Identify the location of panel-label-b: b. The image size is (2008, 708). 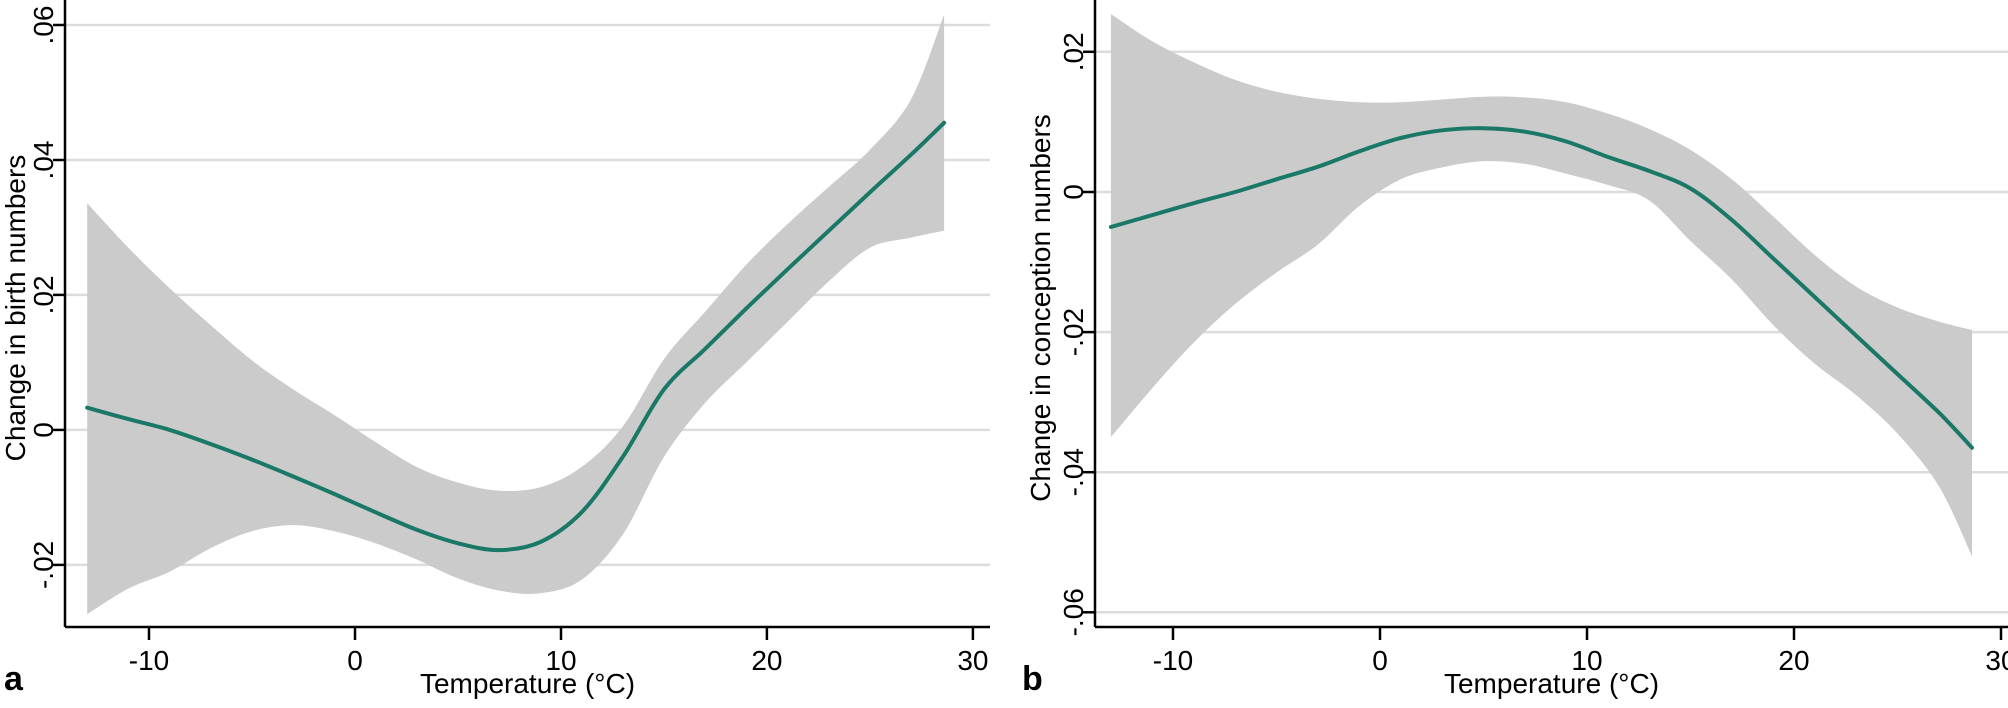
(1032, 679).